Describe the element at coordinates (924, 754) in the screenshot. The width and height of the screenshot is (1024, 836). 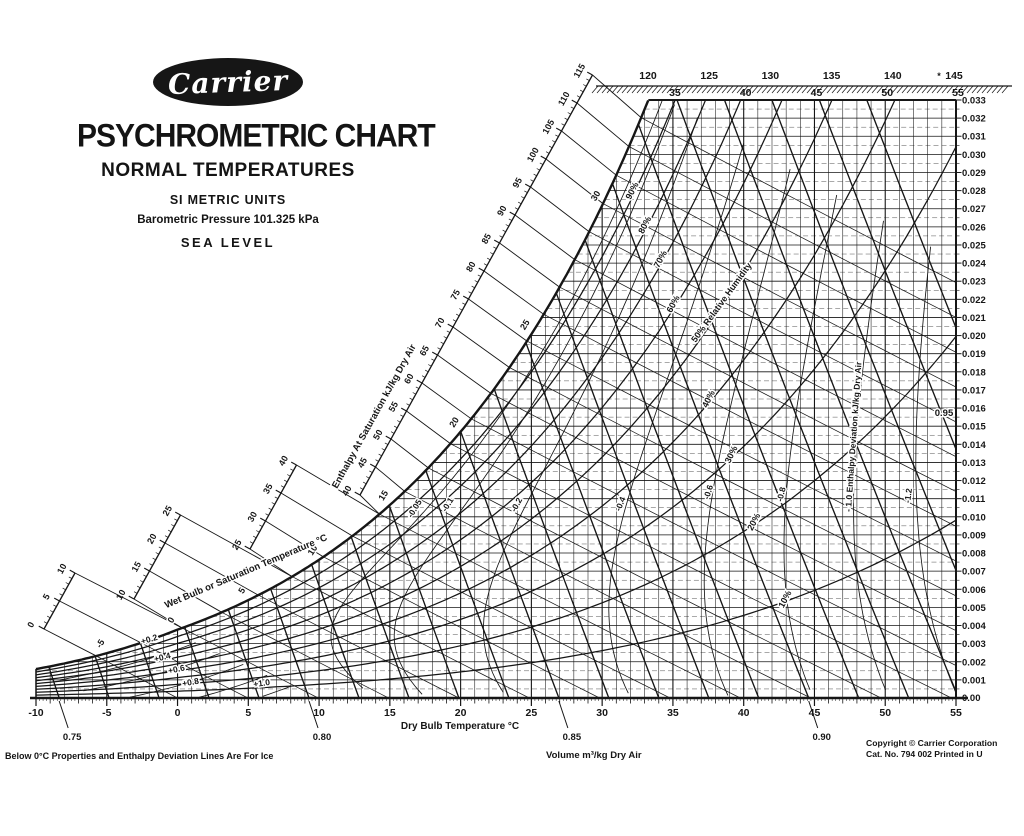
I see `copyright-line2: Cat. No. 794 002 Printed in U` at that location.